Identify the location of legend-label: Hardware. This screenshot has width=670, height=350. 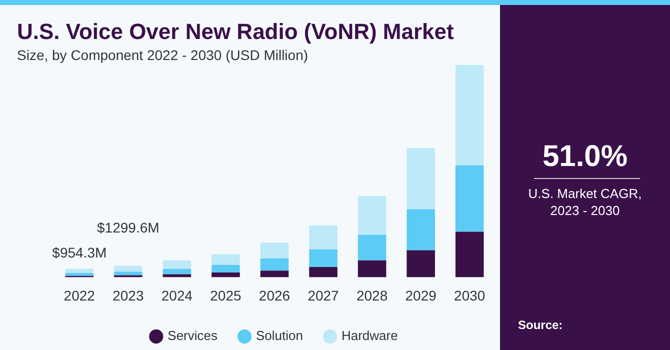
(369, 336).